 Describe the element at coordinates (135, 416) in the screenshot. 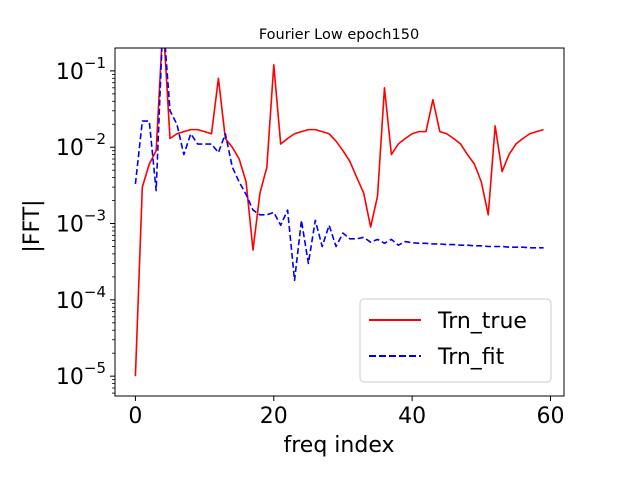

I see `x-tick-label: 0` at that location.